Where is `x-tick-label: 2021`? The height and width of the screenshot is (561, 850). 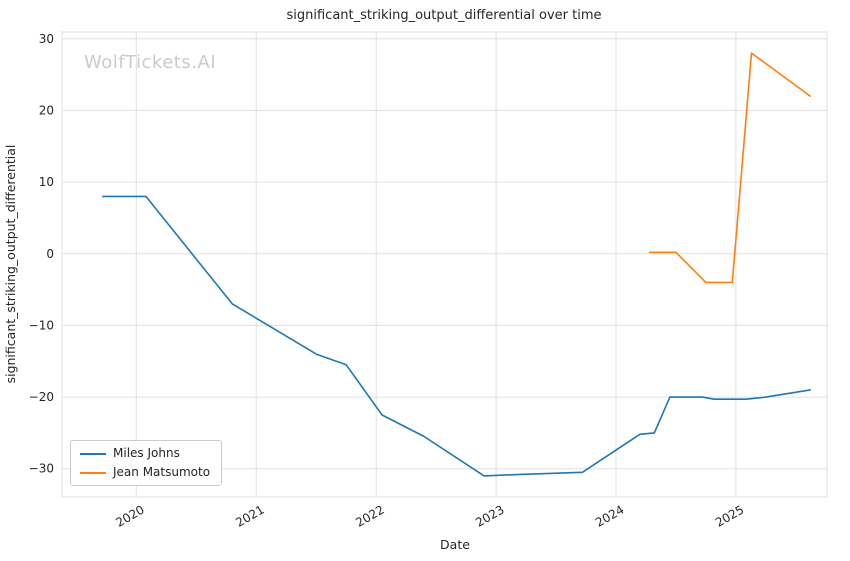 x-tick-label: 2021 is located at coordinates (249, 515).